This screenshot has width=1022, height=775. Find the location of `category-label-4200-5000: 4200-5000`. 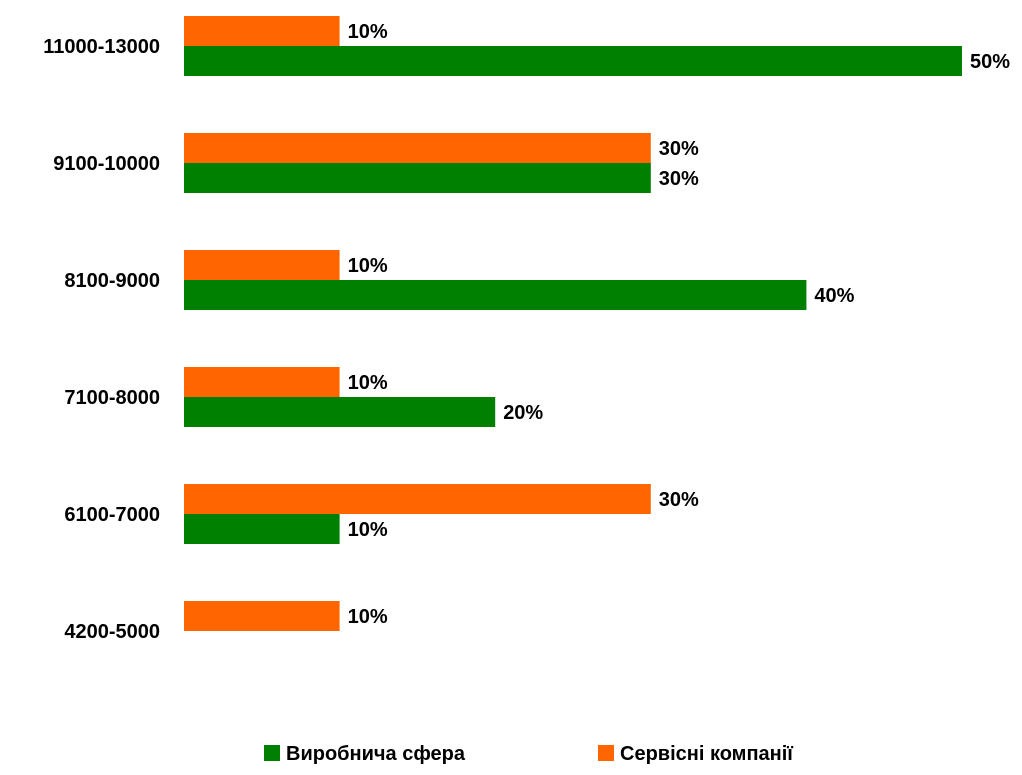

category-label-4200-5000: 4200-5000 is located at coordinates (112, 632).